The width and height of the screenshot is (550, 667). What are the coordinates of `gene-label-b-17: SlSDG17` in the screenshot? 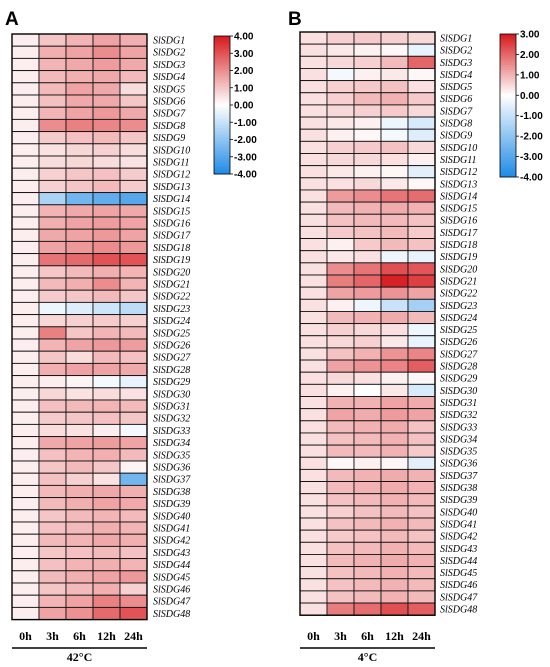 It's located at (459, 233).